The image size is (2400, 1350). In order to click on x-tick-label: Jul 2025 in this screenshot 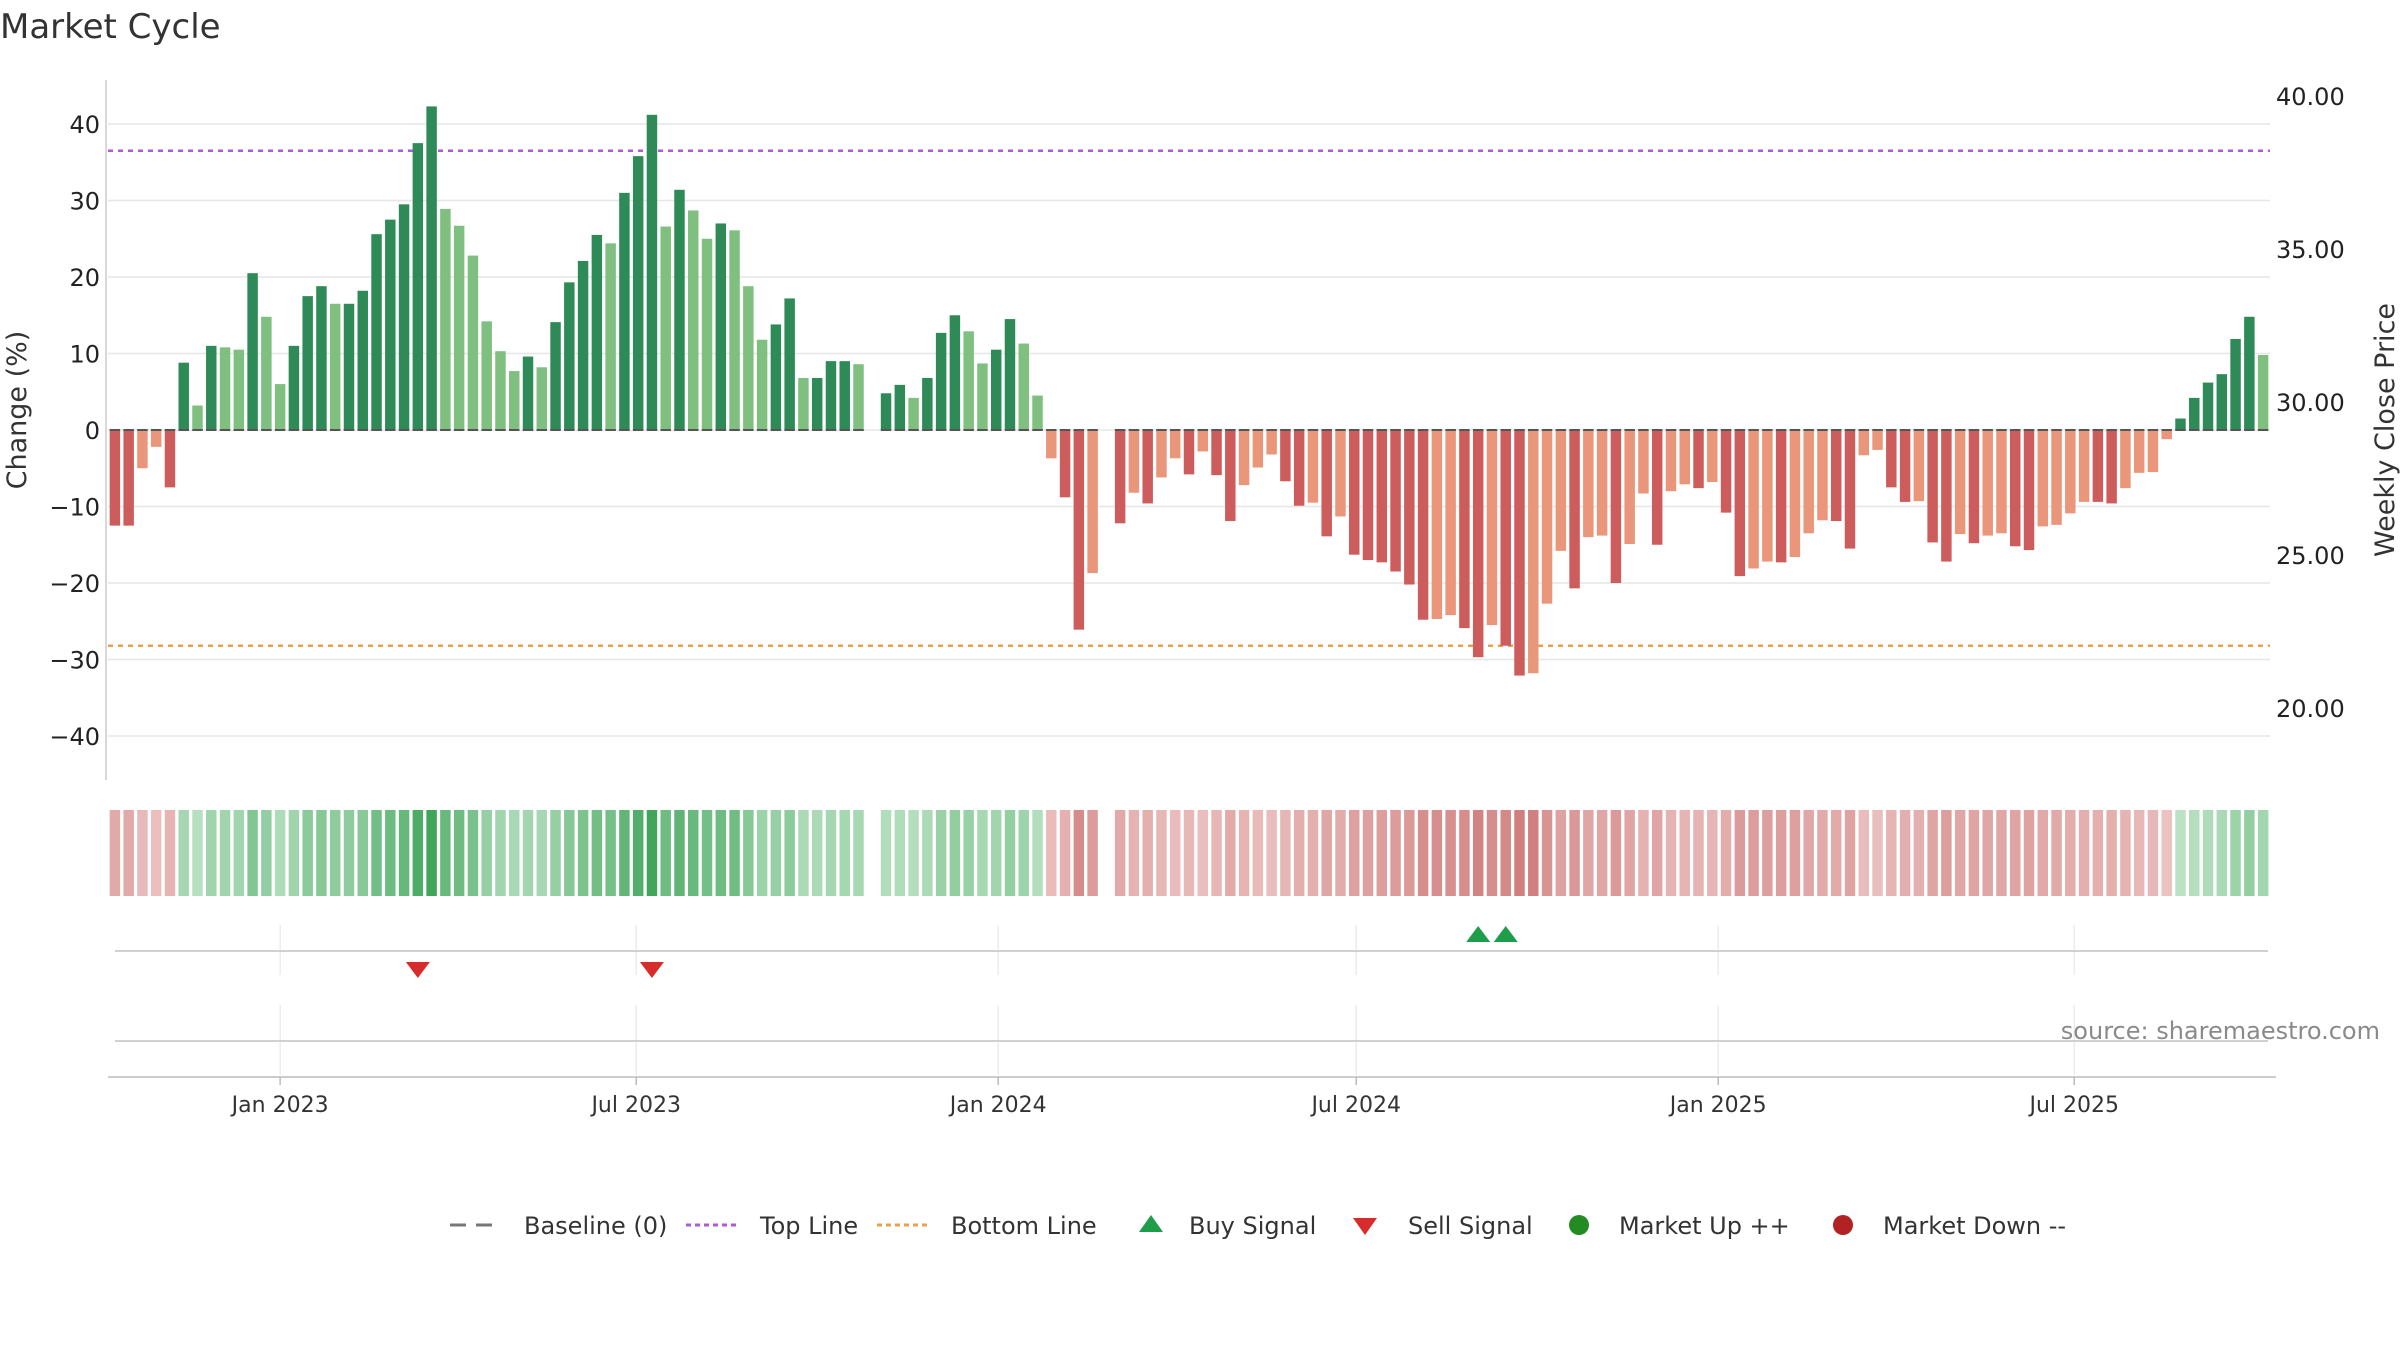, I will do `click(2073, 1105)`.